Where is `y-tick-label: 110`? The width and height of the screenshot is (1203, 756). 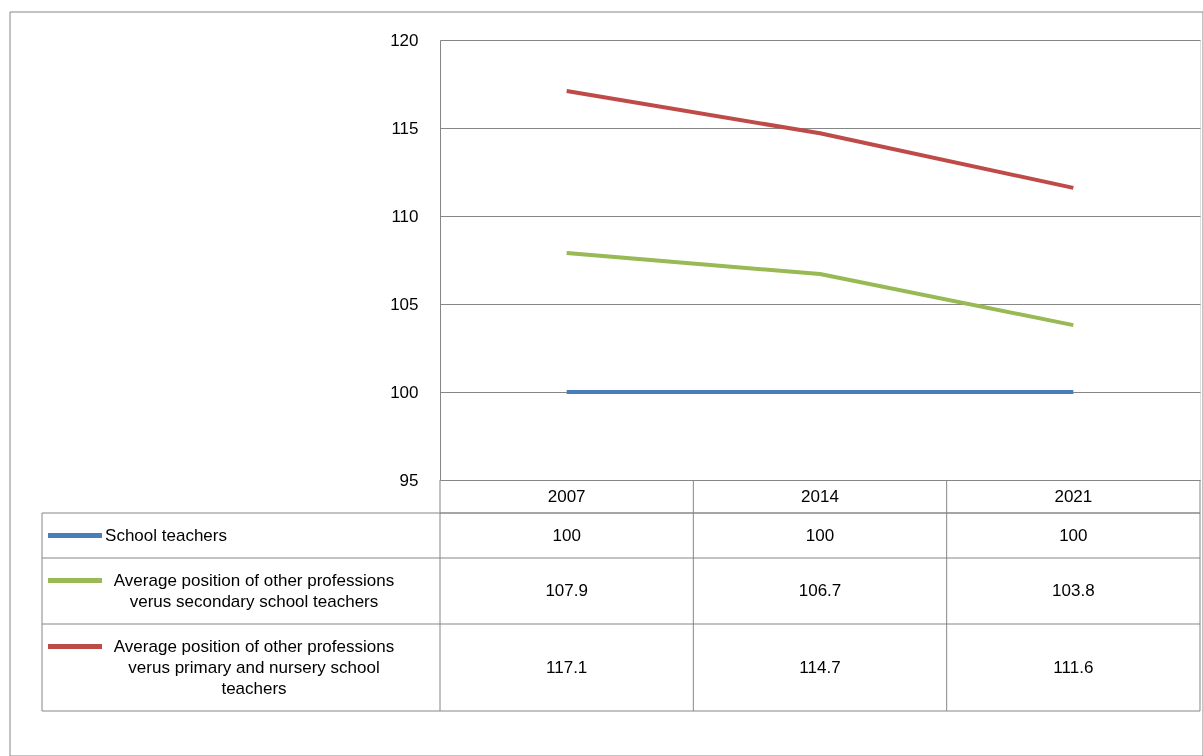
y-tick-label: 110 is located at coordinates (405, 216).